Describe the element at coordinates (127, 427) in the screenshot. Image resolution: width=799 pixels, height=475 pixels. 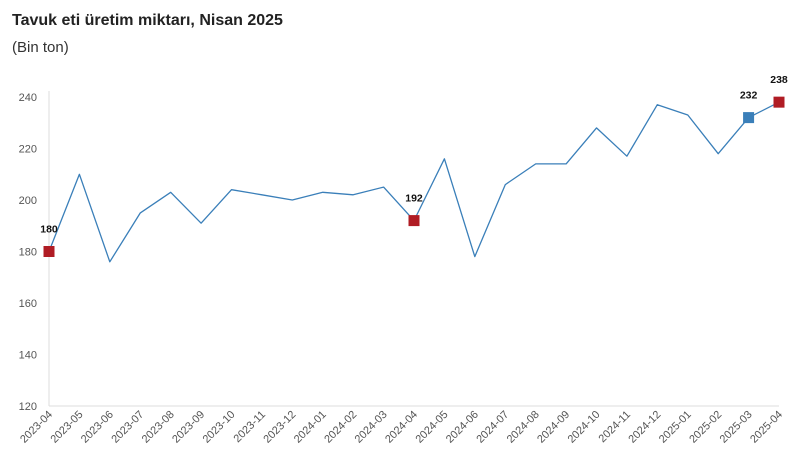
I see `x-tick-label: 2023-07` at that location.